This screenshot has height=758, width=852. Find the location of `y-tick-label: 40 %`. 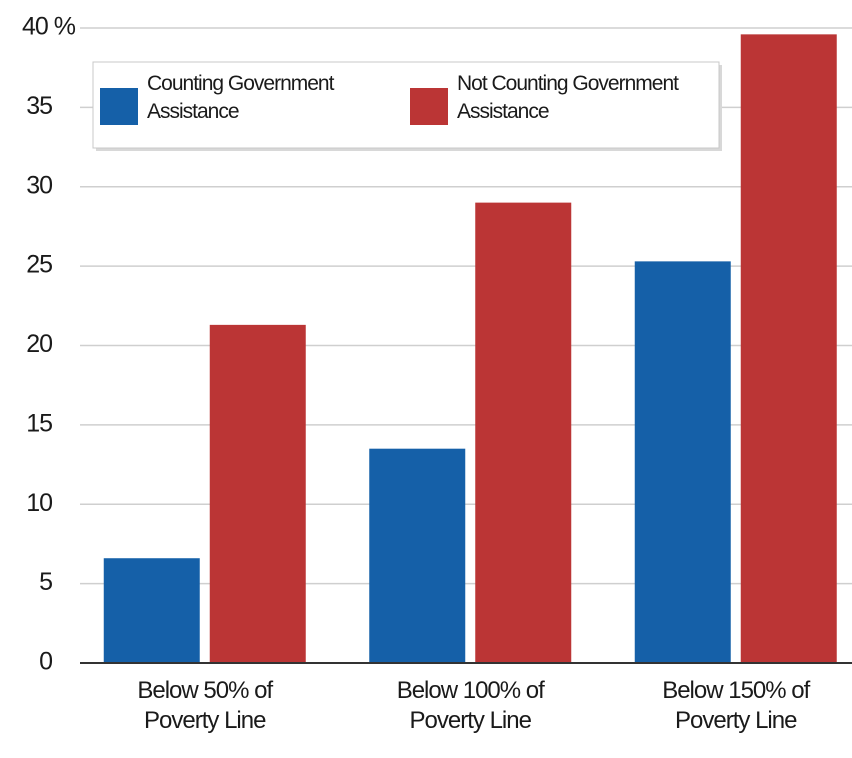

y-tick-label: 40 % is located at coordinates (49, 27).